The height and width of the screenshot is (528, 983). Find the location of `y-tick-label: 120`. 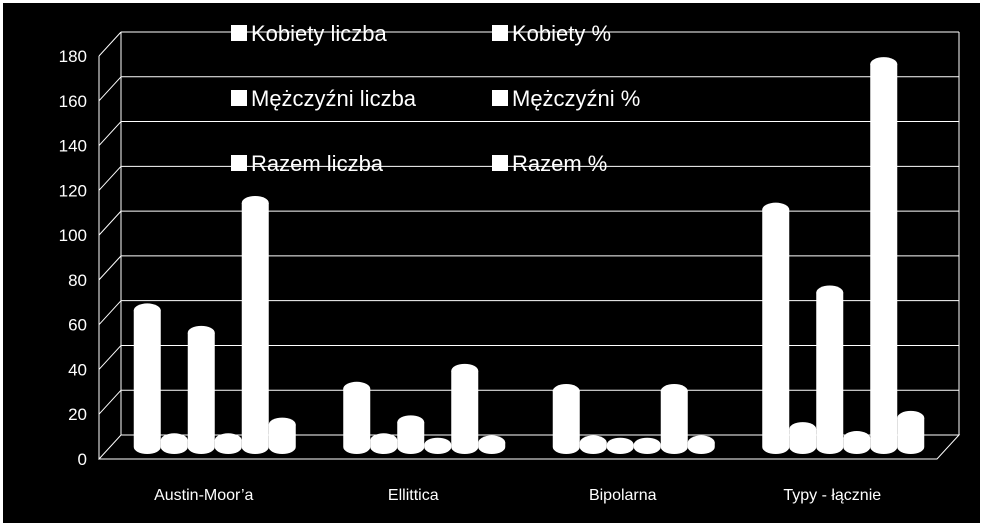

y-tick-label: 120 is located at coordinates (73, 190).